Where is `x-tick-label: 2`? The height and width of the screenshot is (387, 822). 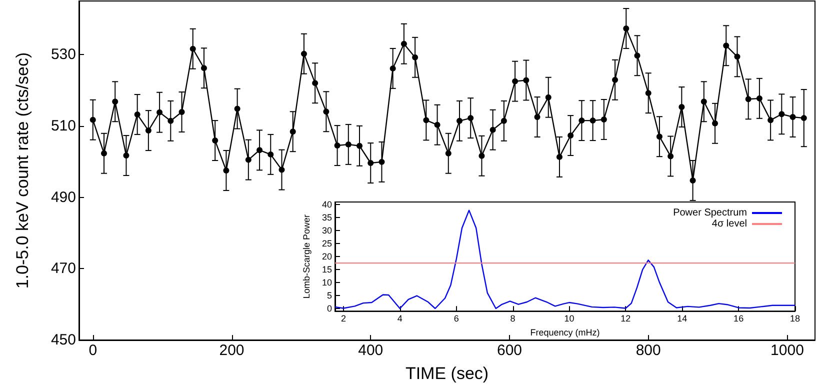
x-tick-label: 2 is located at coordinates (343, 319).